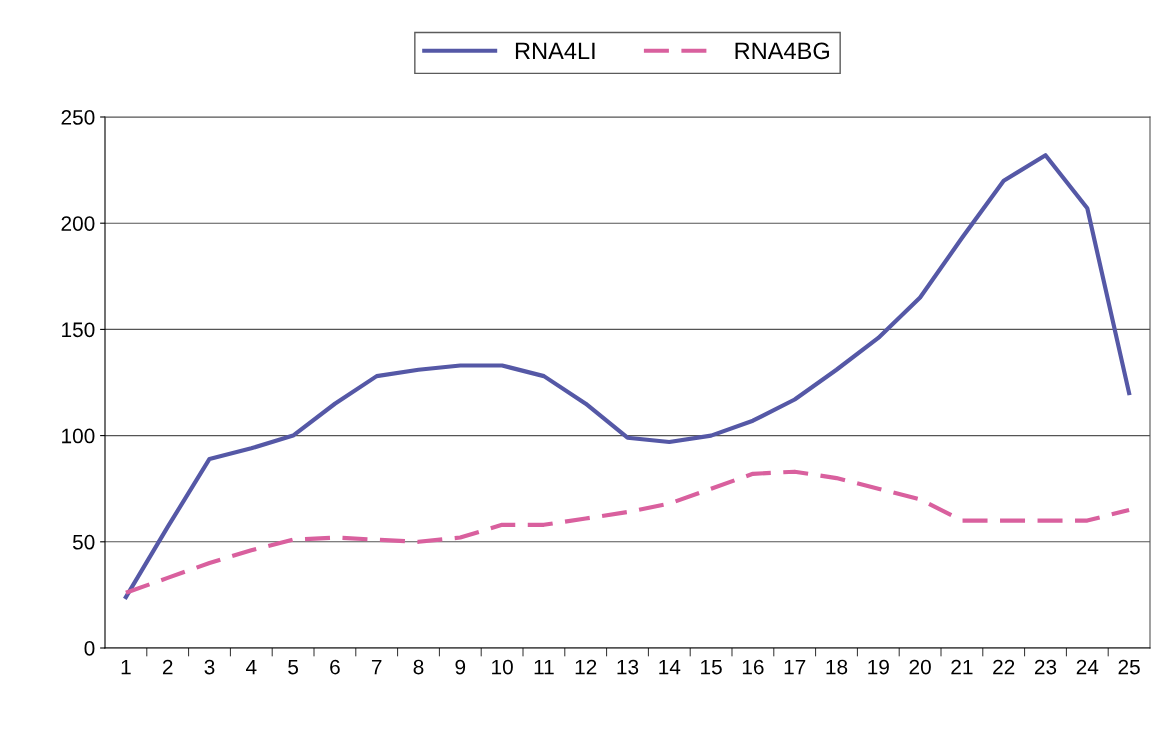 The image size is (1173, 733). I want to click on y-tick-label: 0, so click(89, 648).